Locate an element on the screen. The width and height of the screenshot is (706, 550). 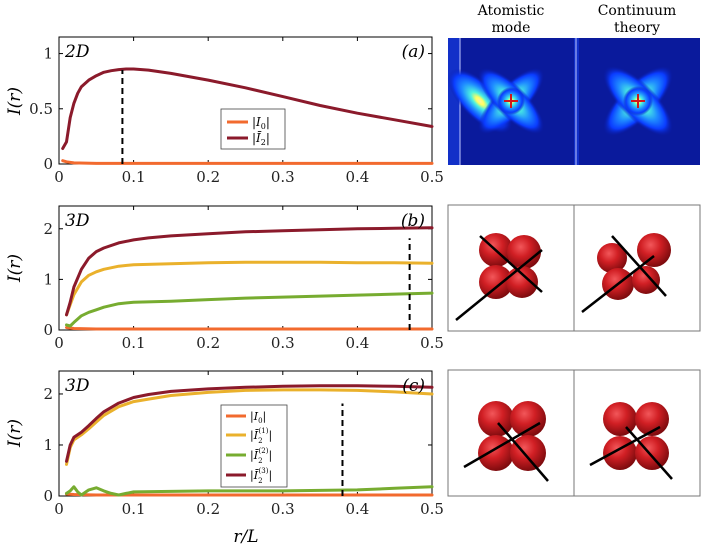
header-line-1: Continuum is located at coordinates (637, 11).